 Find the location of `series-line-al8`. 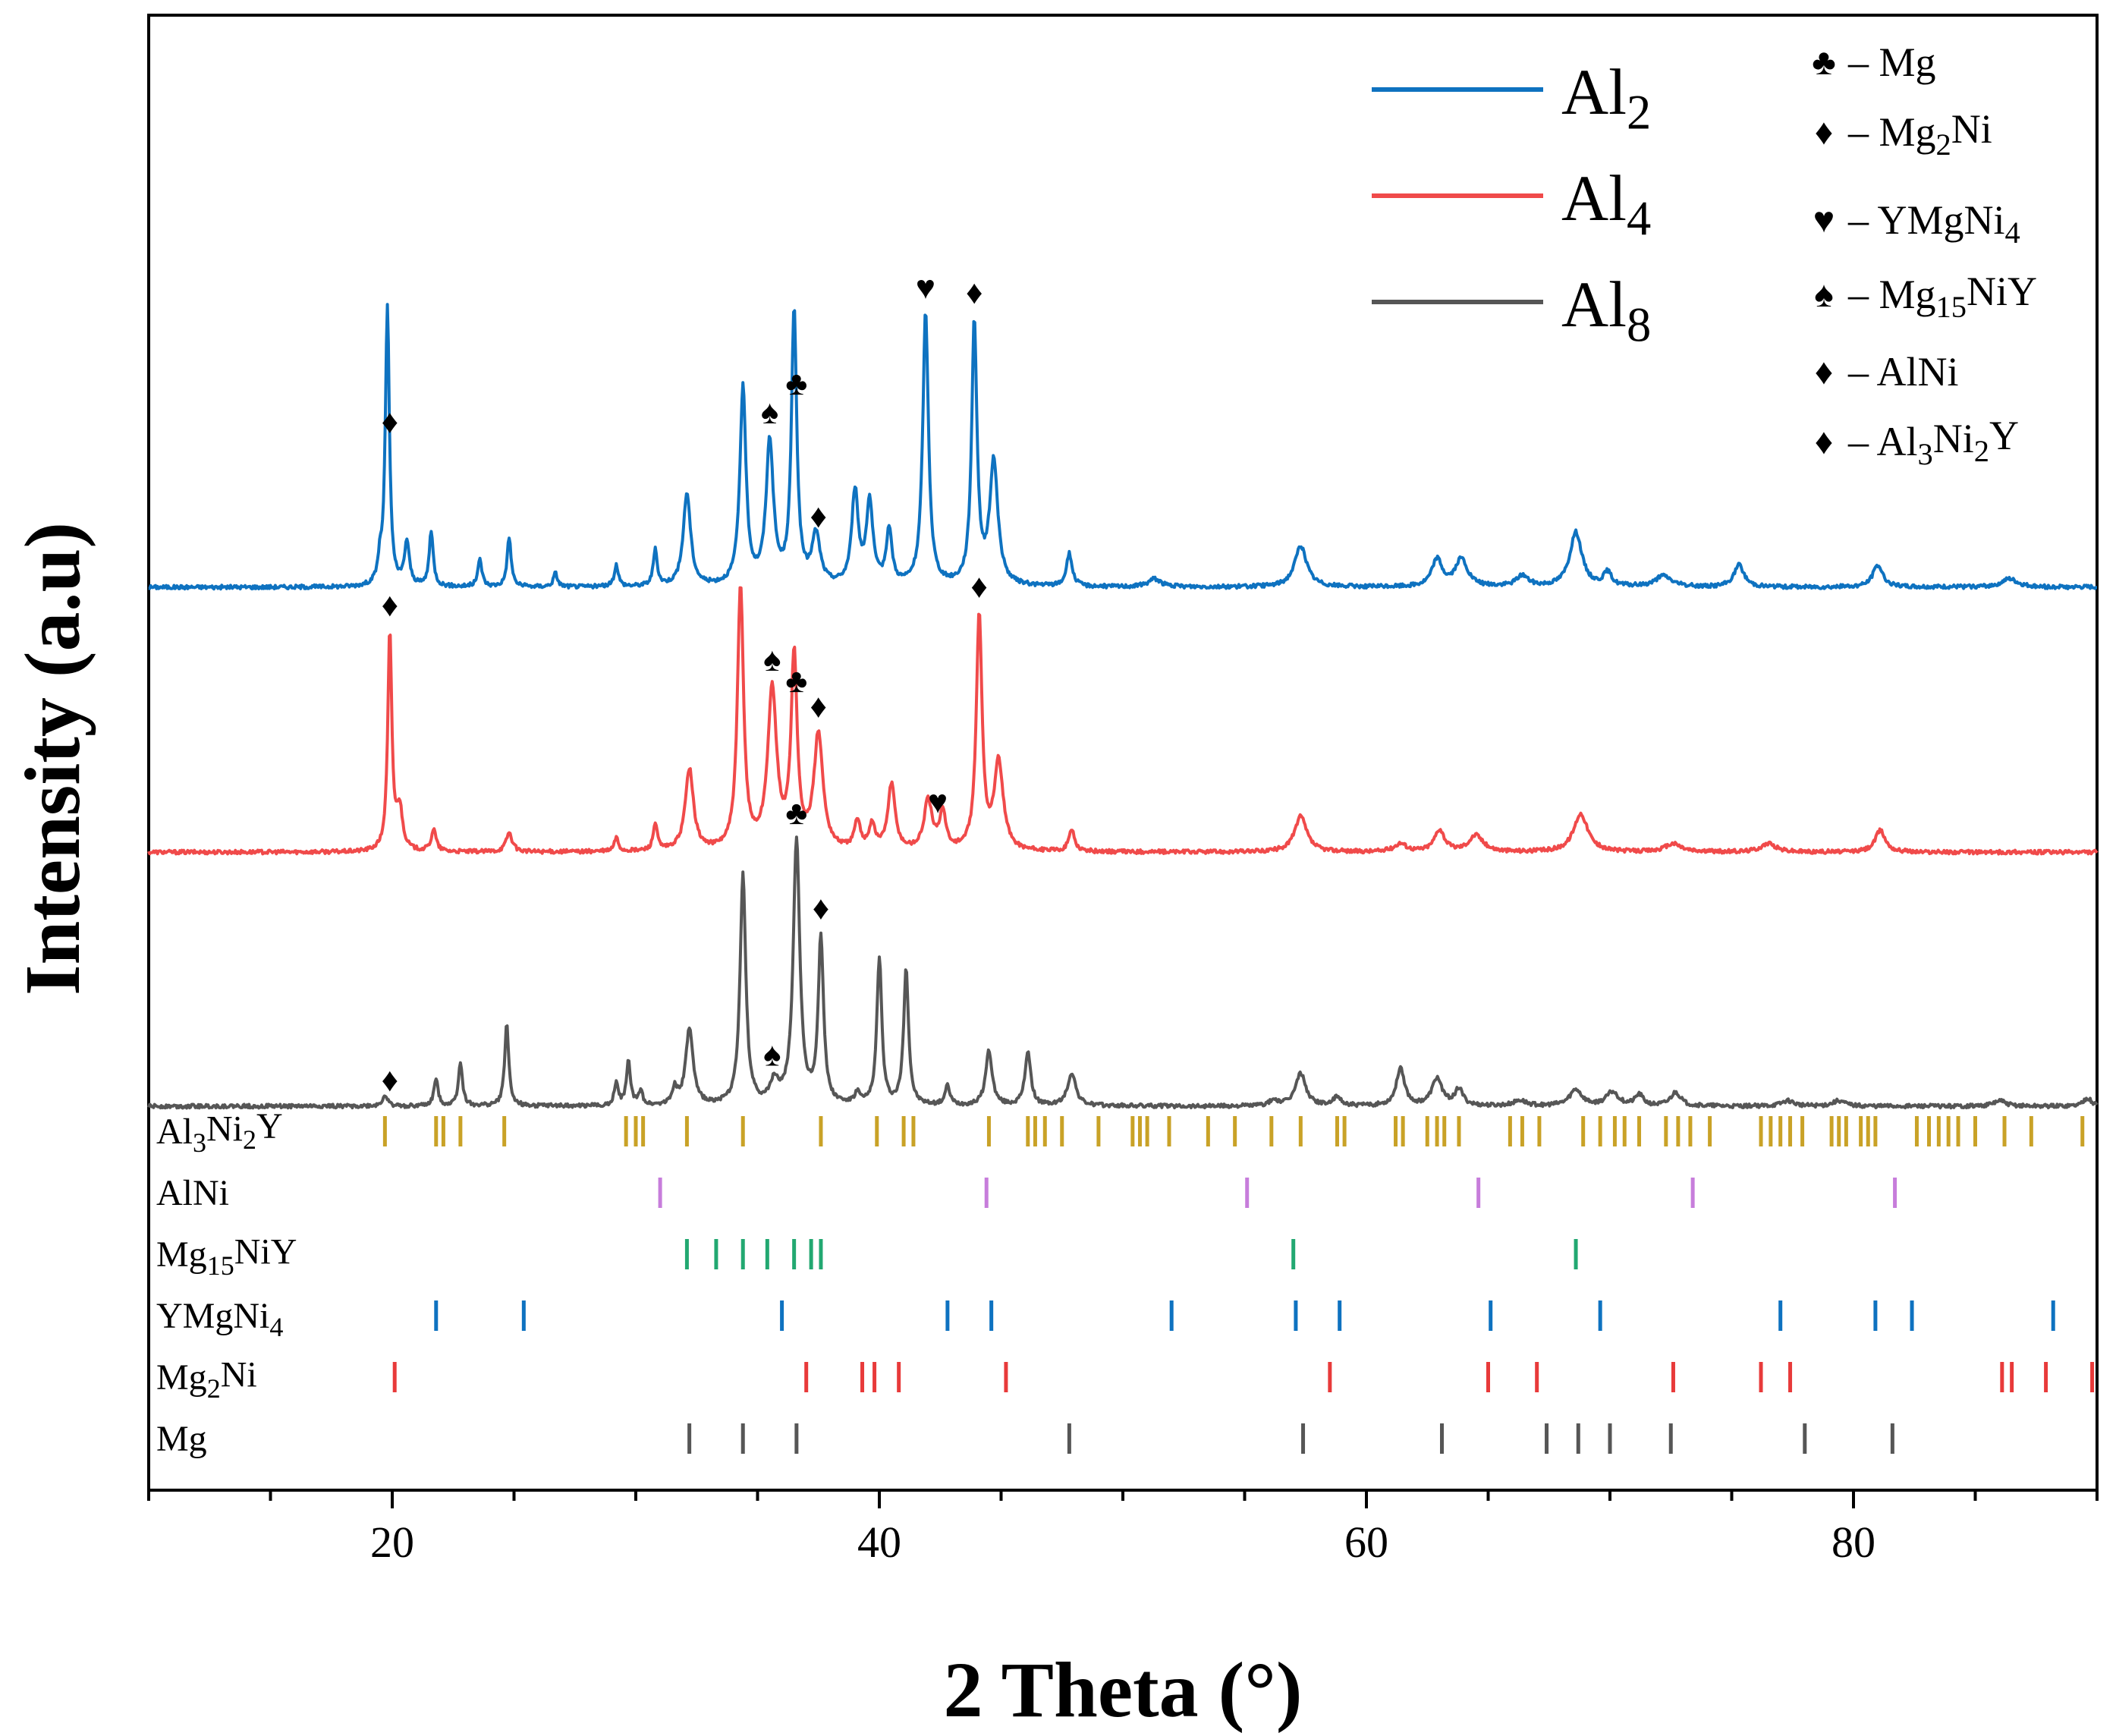

series-line-al8 is located at coordinates (1123, 973).